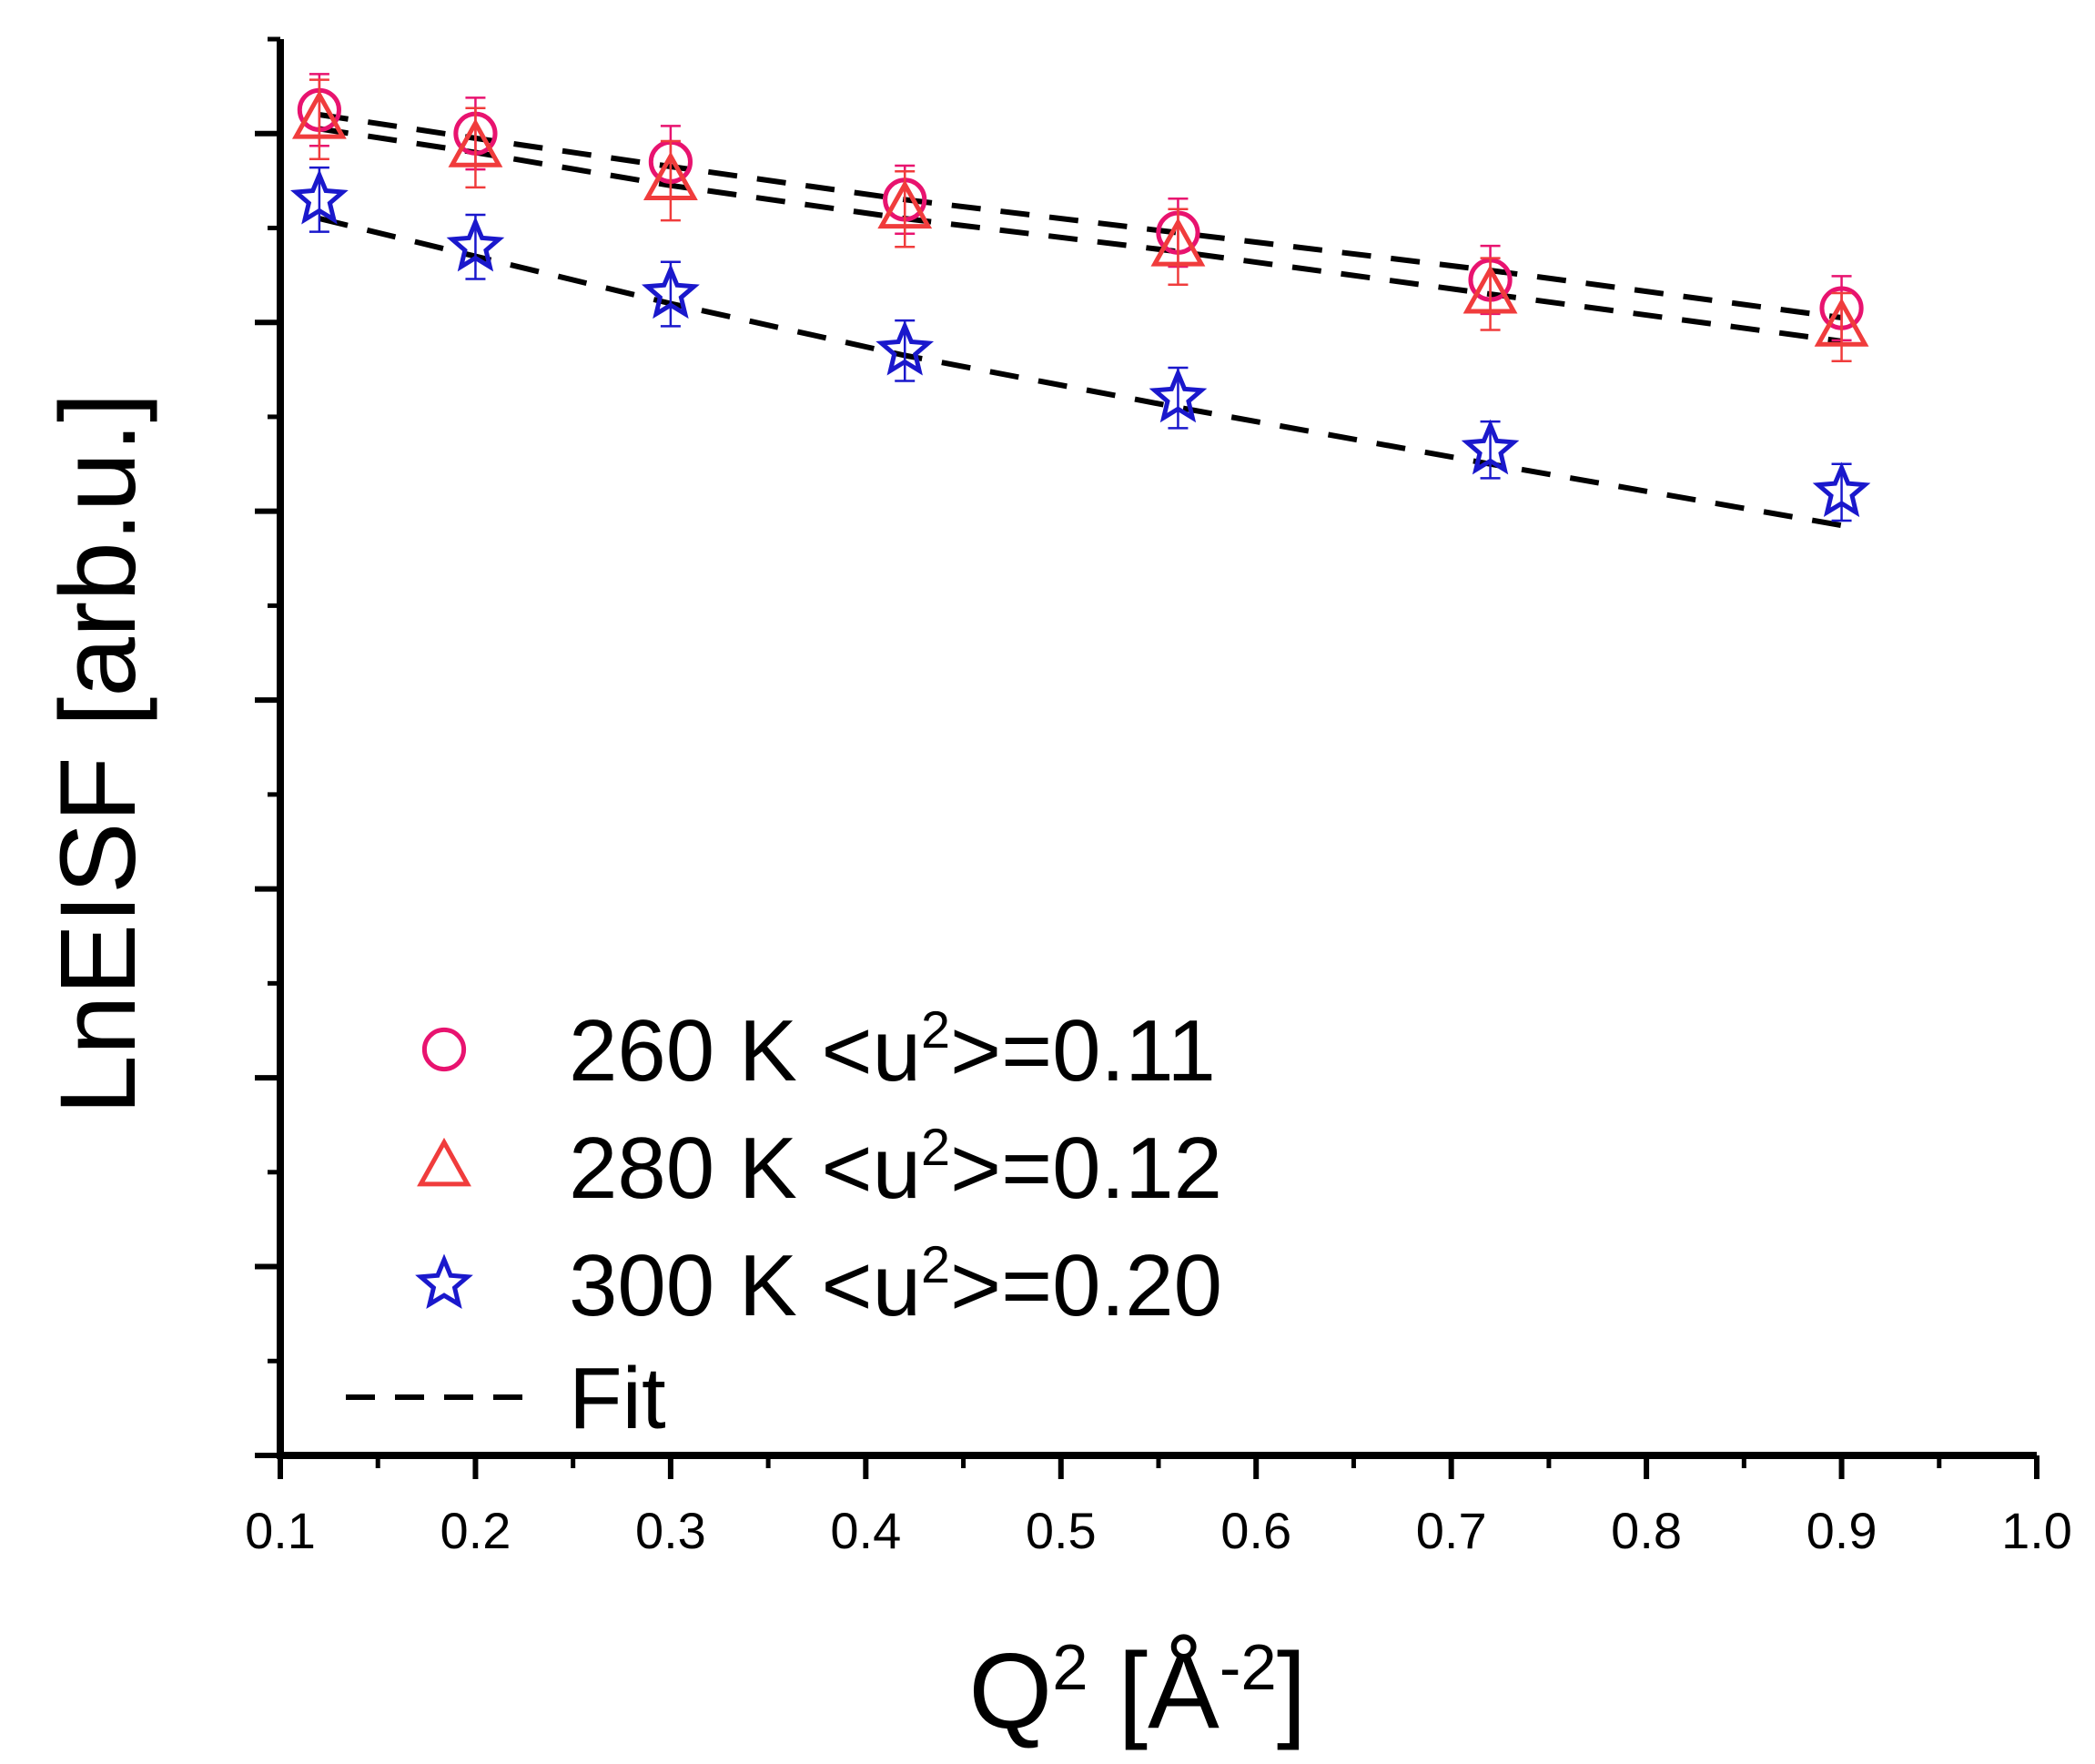 This screenshot has width=2095, height=1764. Describe the element at coordinates (1451, 1530) in the screenshot. I see `x-tick-label: 0.7` at that location.